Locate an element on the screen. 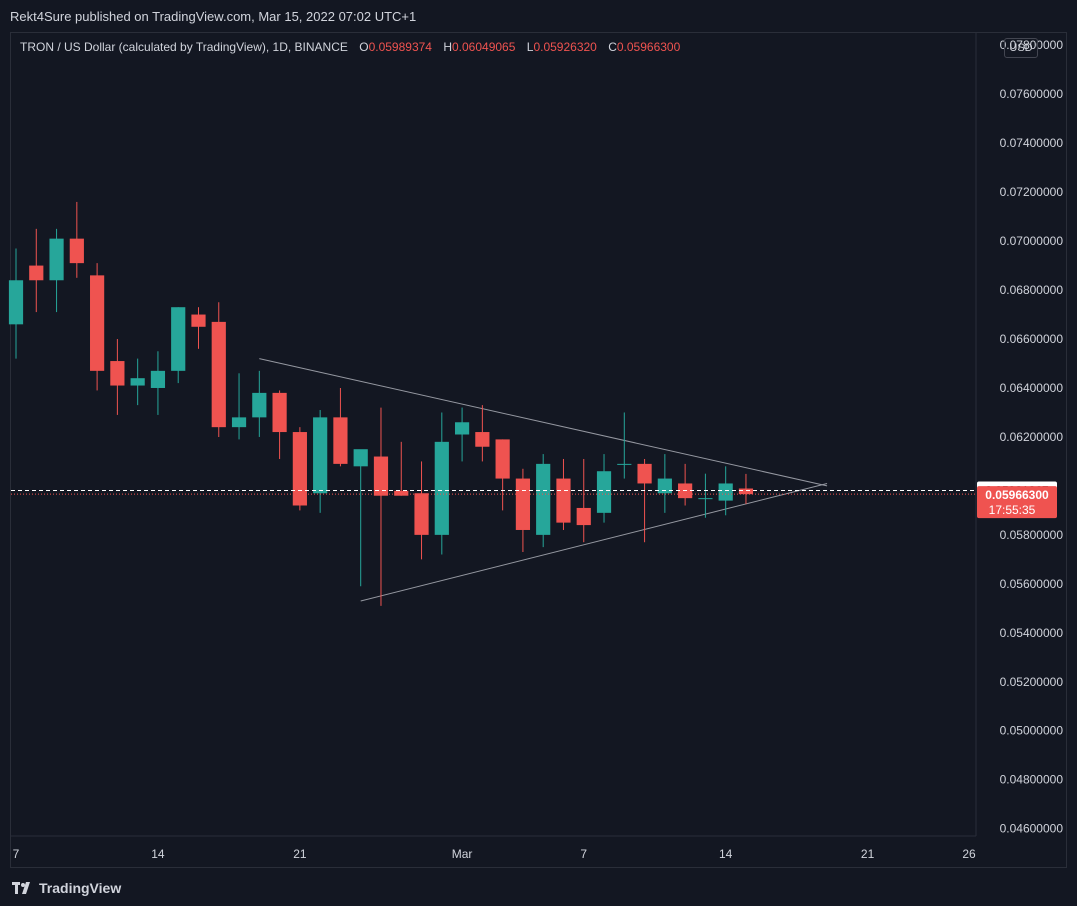  y-tick-label: 0.07200000 is located at coordinates (1032, 192).